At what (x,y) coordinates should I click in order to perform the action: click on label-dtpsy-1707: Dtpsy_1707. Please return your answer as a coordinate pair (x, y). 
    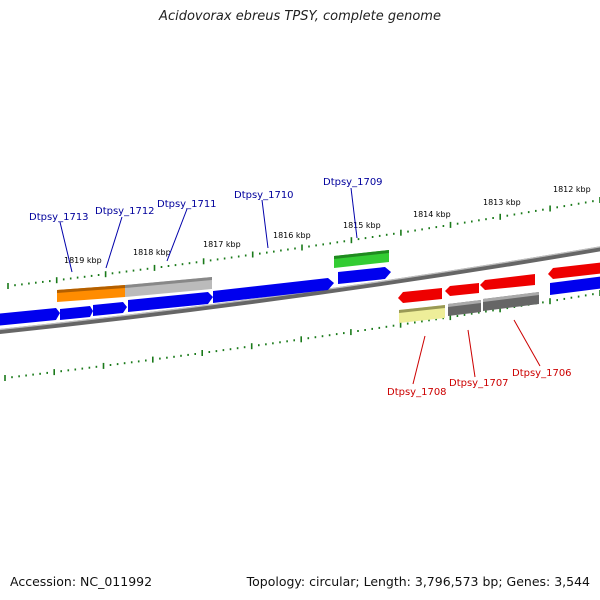
    Looking at the image, I should click on (479, 383).